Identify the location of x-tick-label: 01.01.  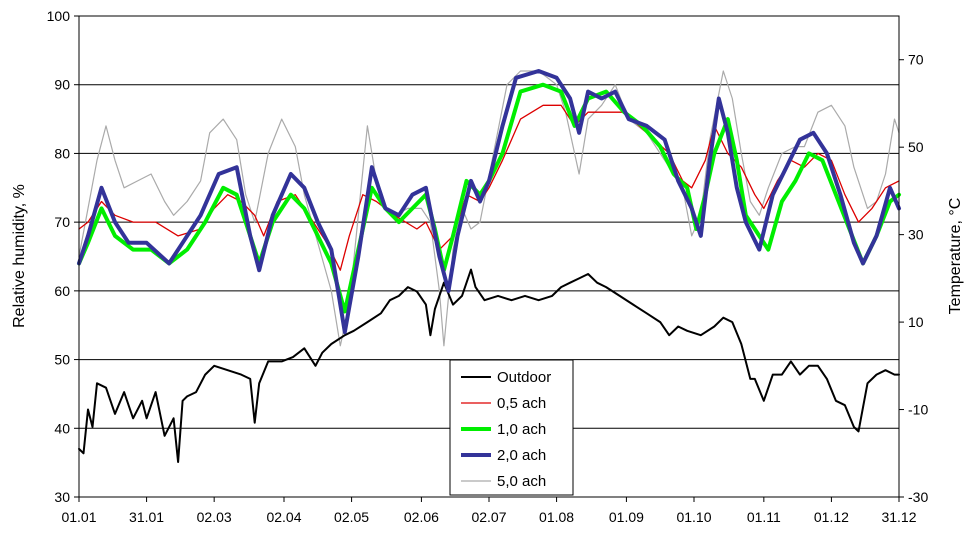
(78, 517).